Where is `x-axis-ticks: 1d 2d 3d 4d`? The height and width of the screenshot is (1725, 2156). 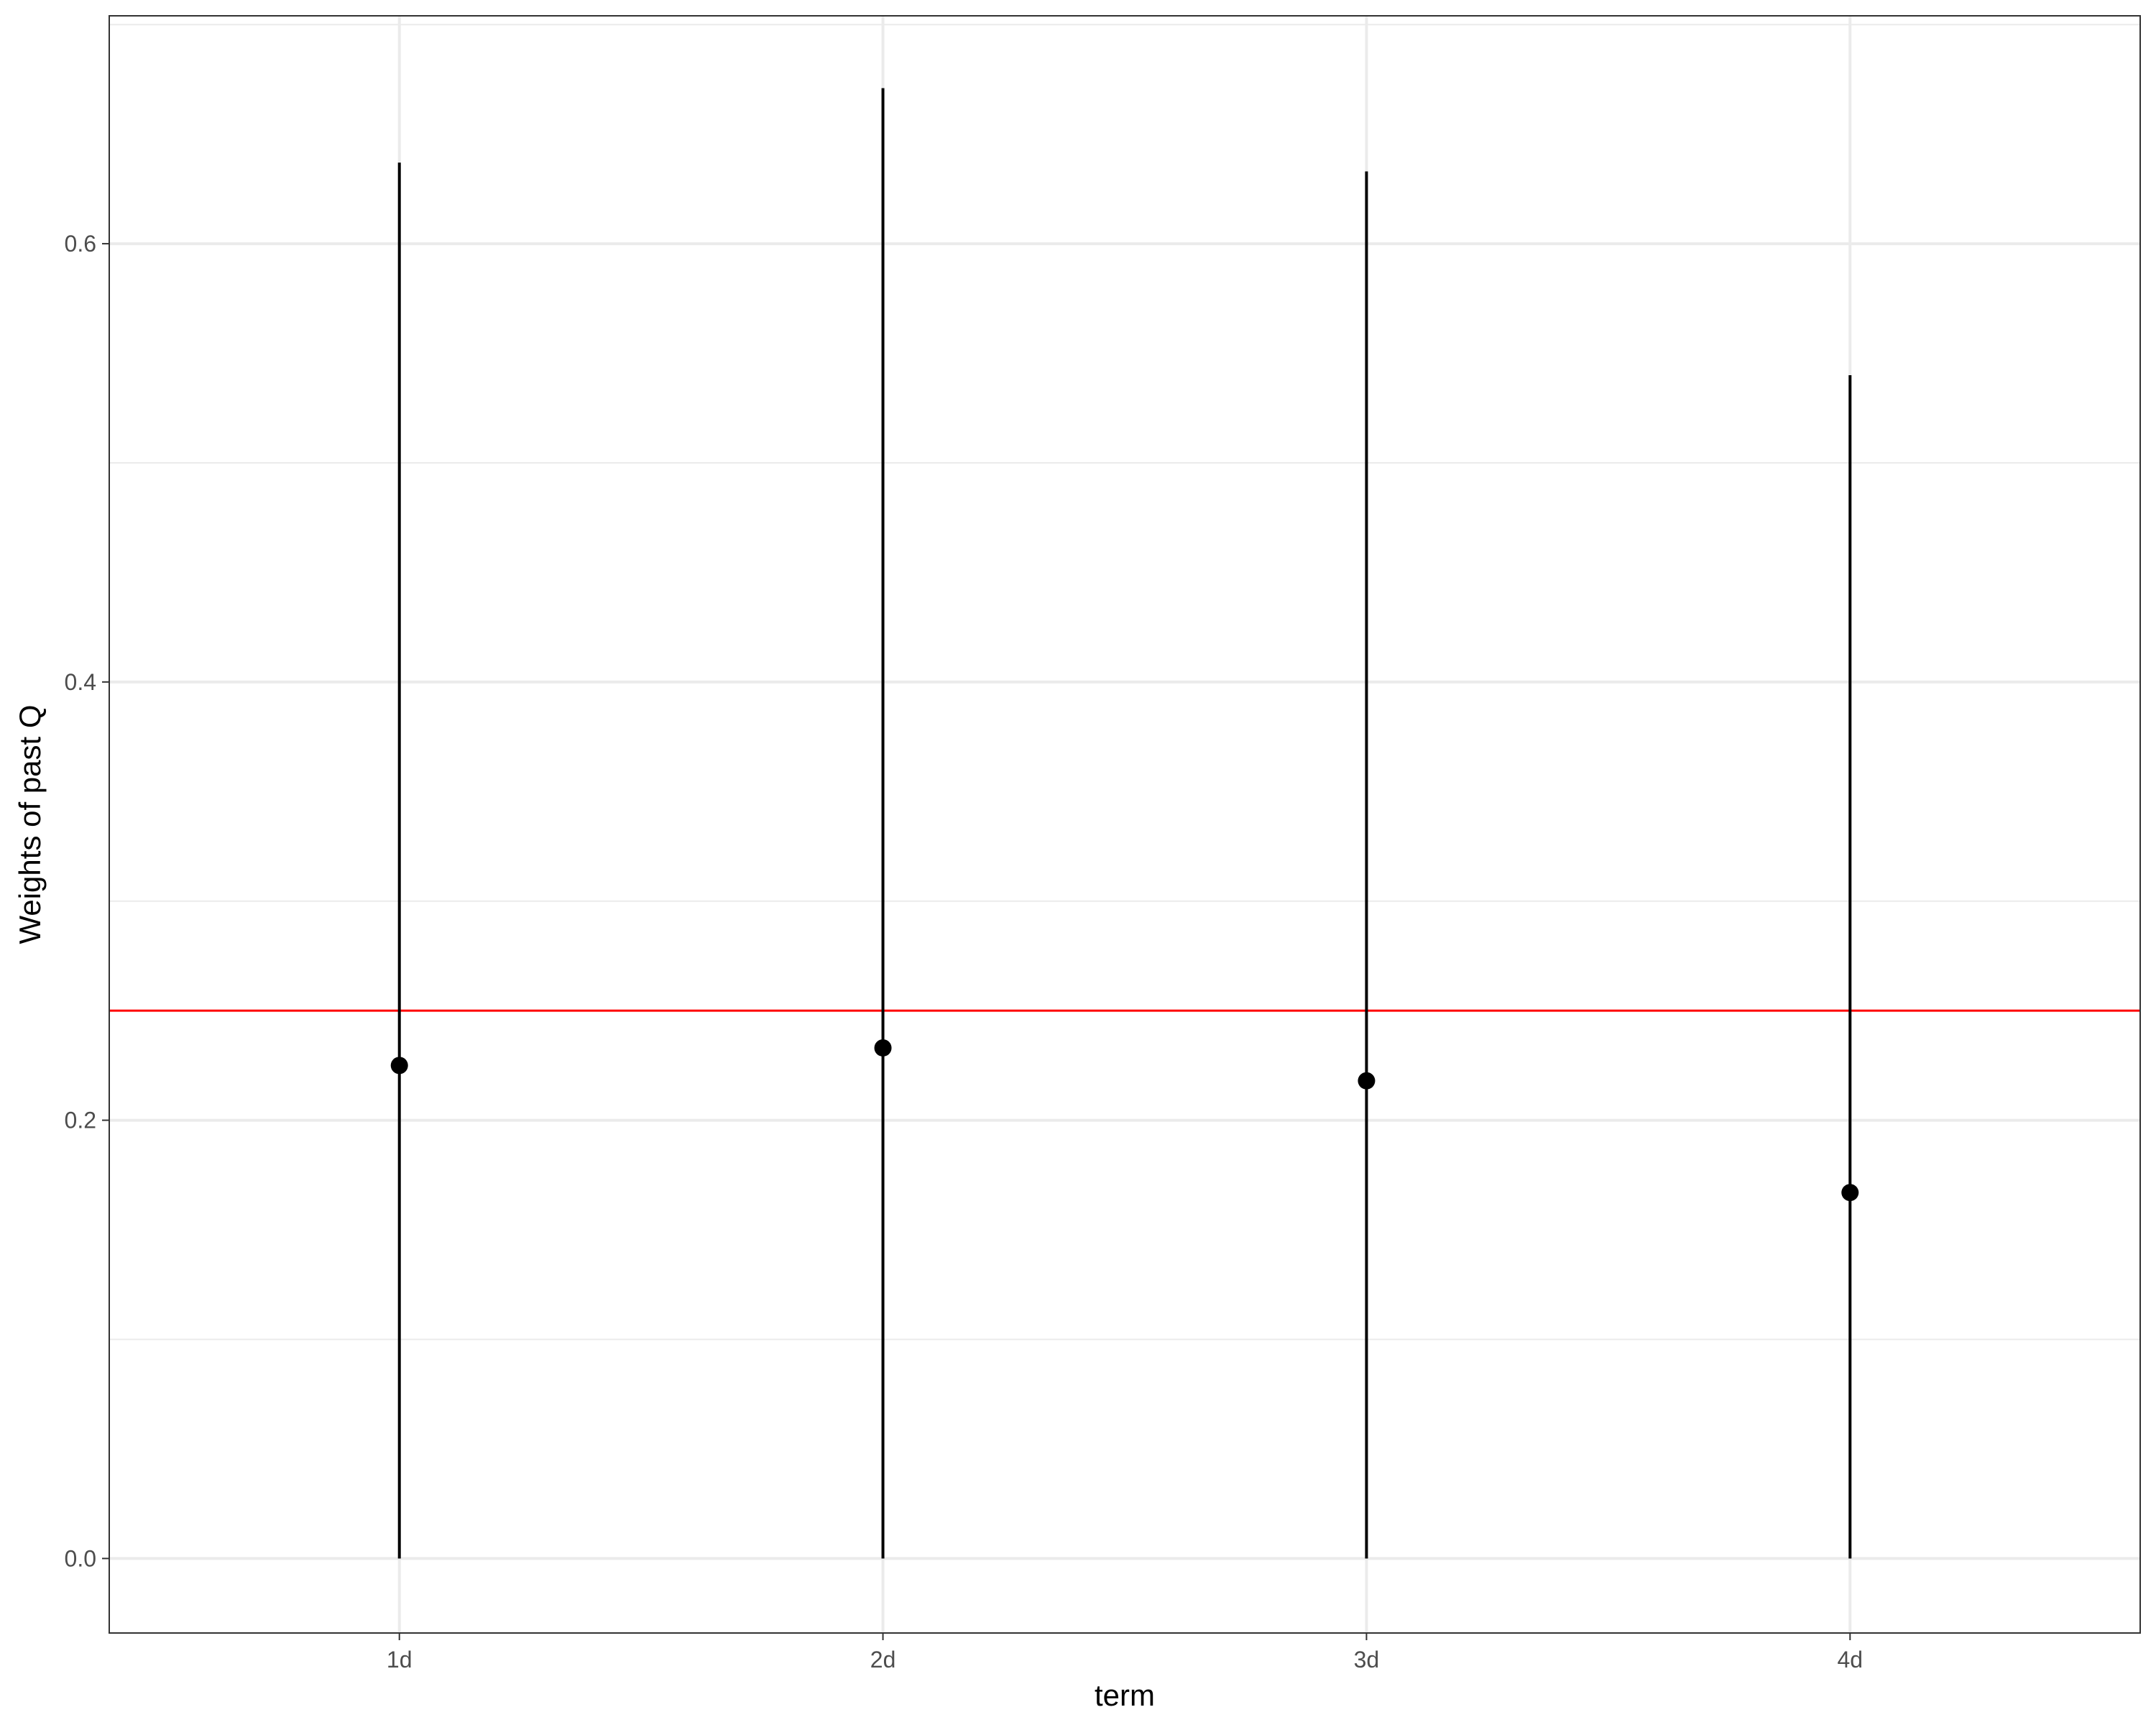
x-axis-ticks: 1d 2d 3d 4d is located at coordinates (1125, 1653).